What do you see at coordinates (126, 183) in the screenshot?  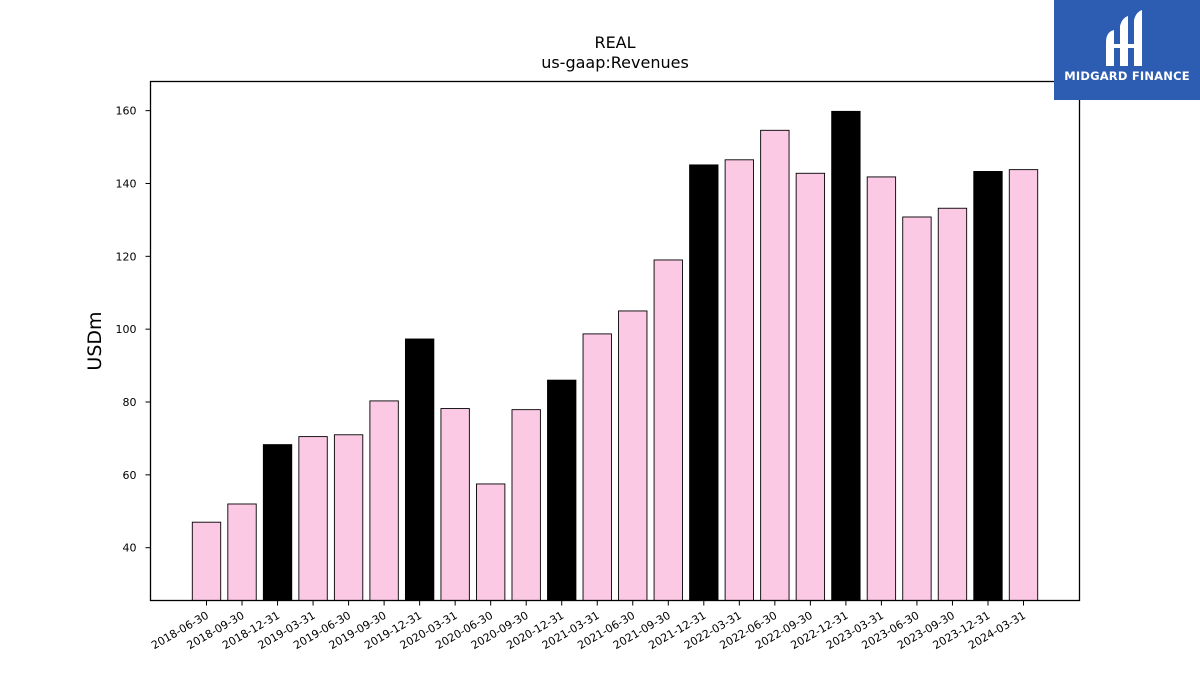 I see `y-tick-label: 140` at bounding box center [126, 183].